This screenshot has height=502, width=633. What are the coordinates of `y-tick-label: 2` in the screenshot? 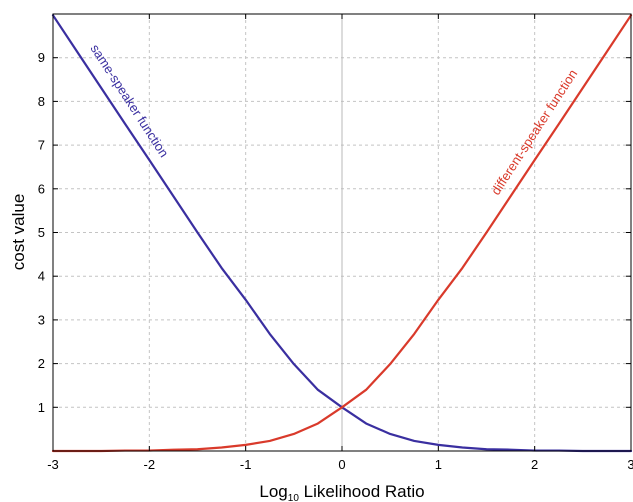 It's located at (41, 363).